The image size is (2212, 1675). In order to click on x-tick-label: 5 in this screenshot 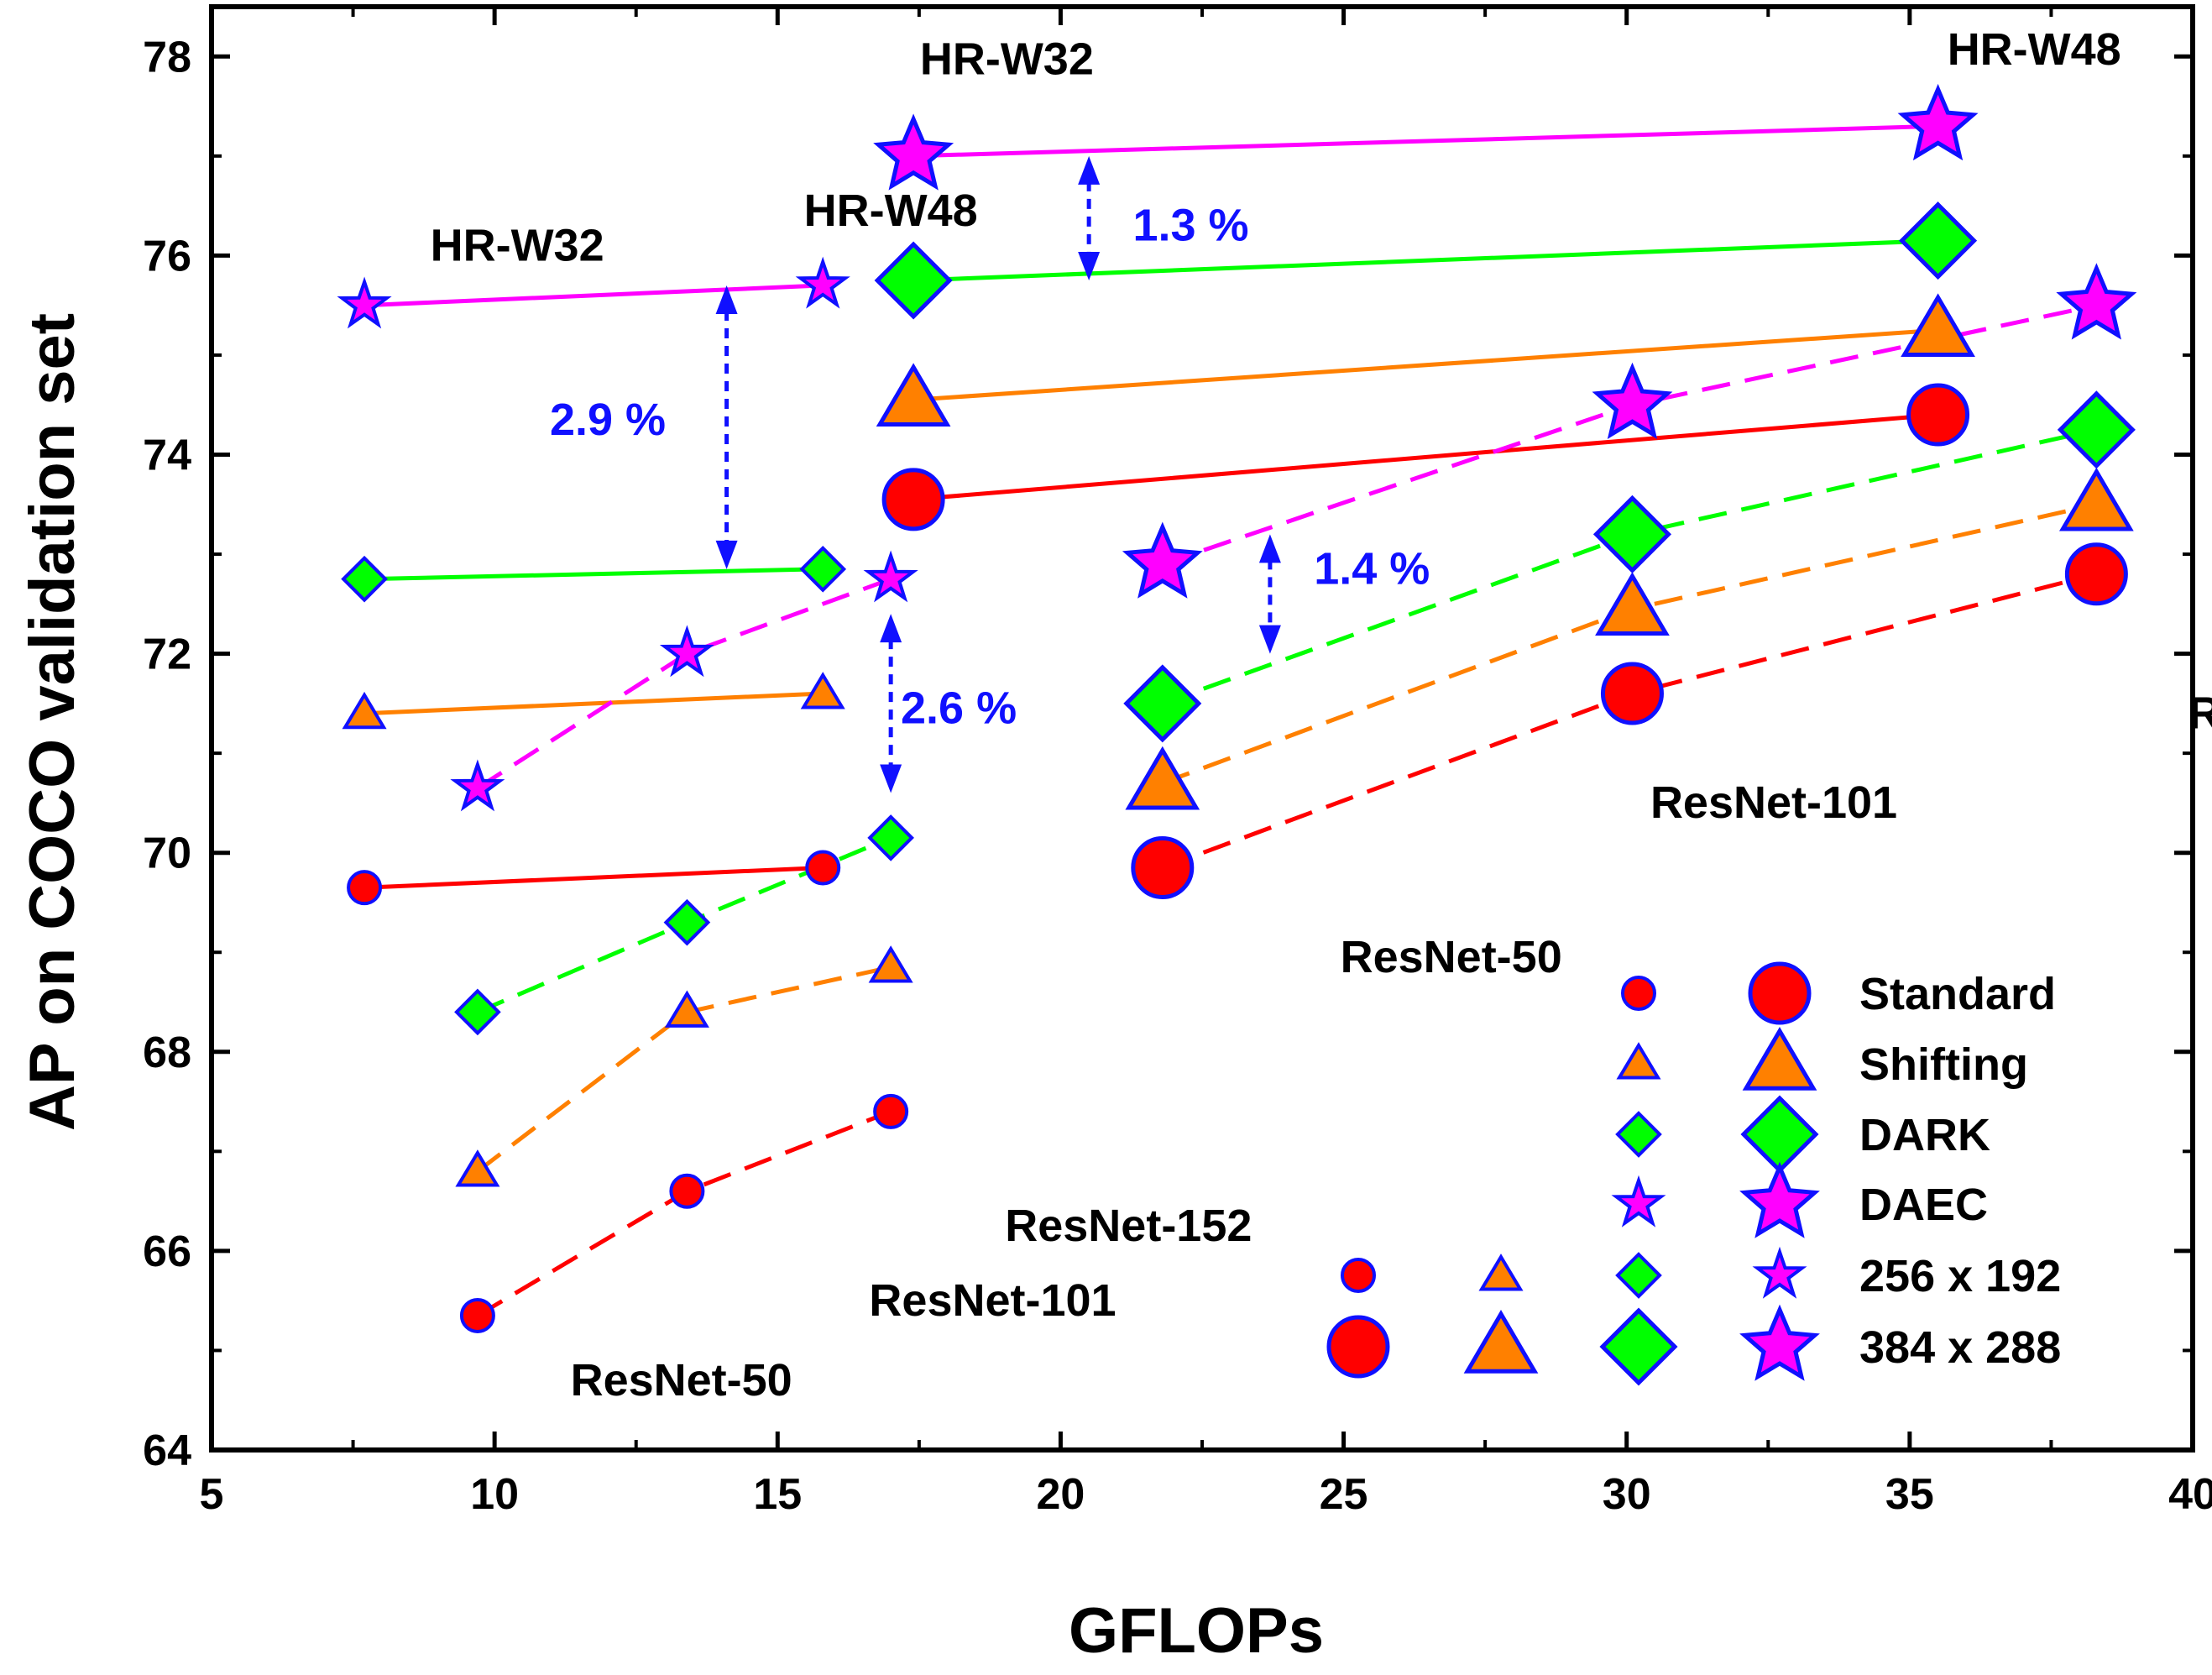, I will do `click(212, 1494)`.